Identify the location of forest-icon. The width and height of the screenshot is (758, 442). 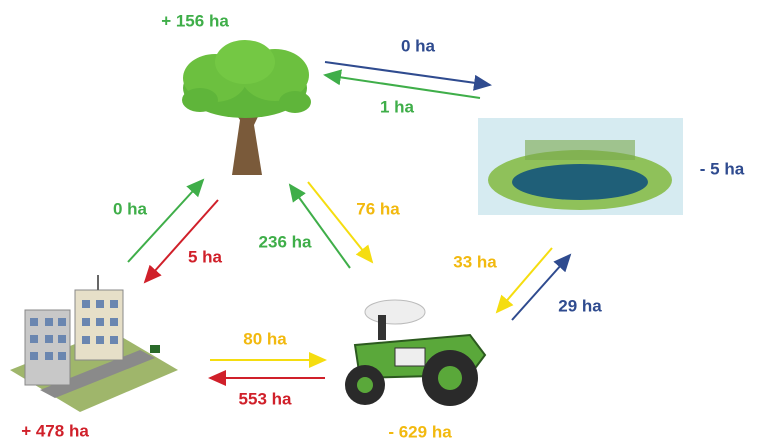
(246, 107).